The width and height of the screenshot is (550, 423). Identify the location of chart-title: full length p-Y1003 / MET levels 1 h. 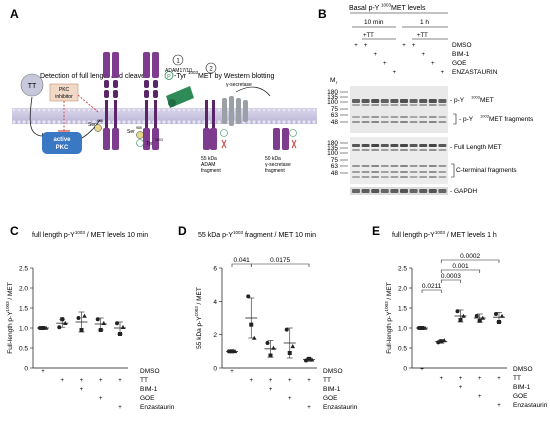
(444, 234).